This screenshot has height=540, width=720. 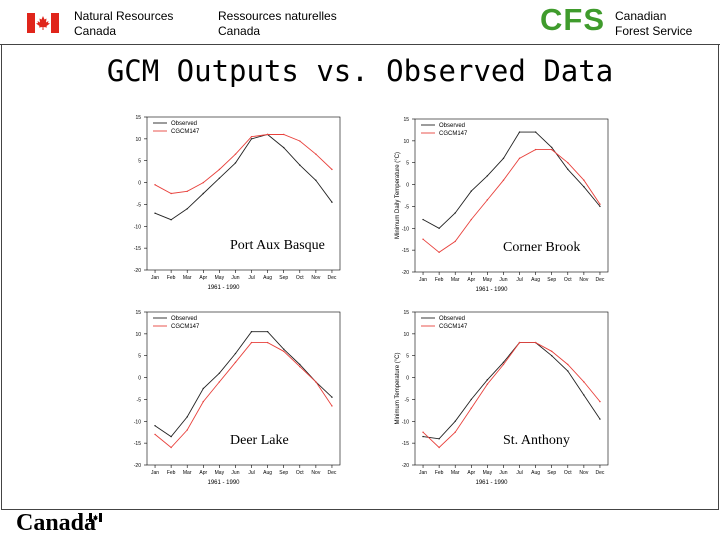 I want to click on department-name-french: Ressources naturelles Canada, so click(x=277, y=24).